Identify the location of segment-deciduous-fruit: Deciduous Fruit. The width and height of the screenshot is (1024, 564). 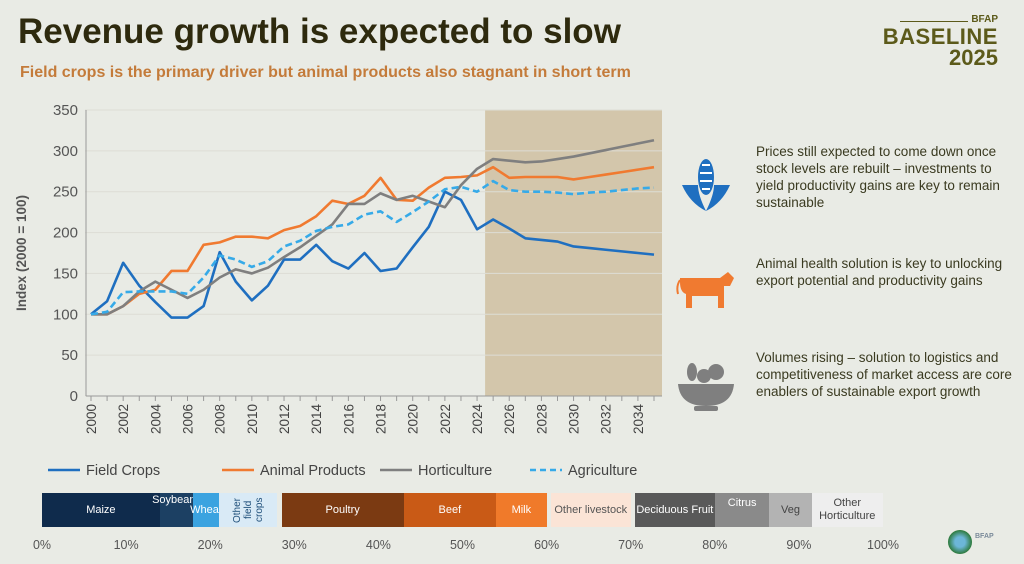
(674, 510).